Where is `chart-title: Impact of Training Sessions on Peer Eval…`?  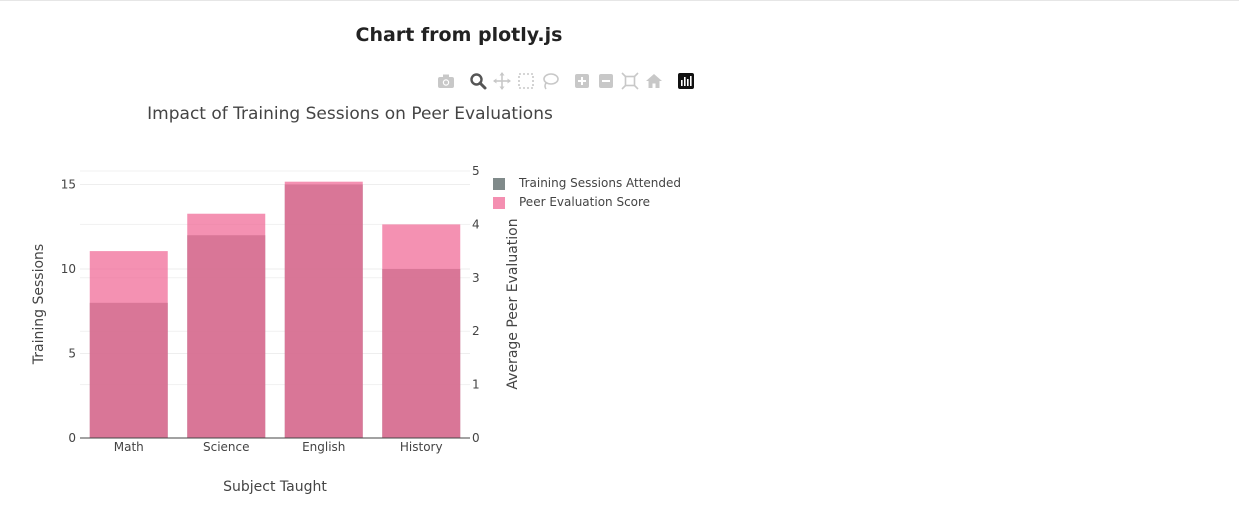
chart-title: Impact of Training Sessions on Peer Eval… is located at coordinates (350, 114).